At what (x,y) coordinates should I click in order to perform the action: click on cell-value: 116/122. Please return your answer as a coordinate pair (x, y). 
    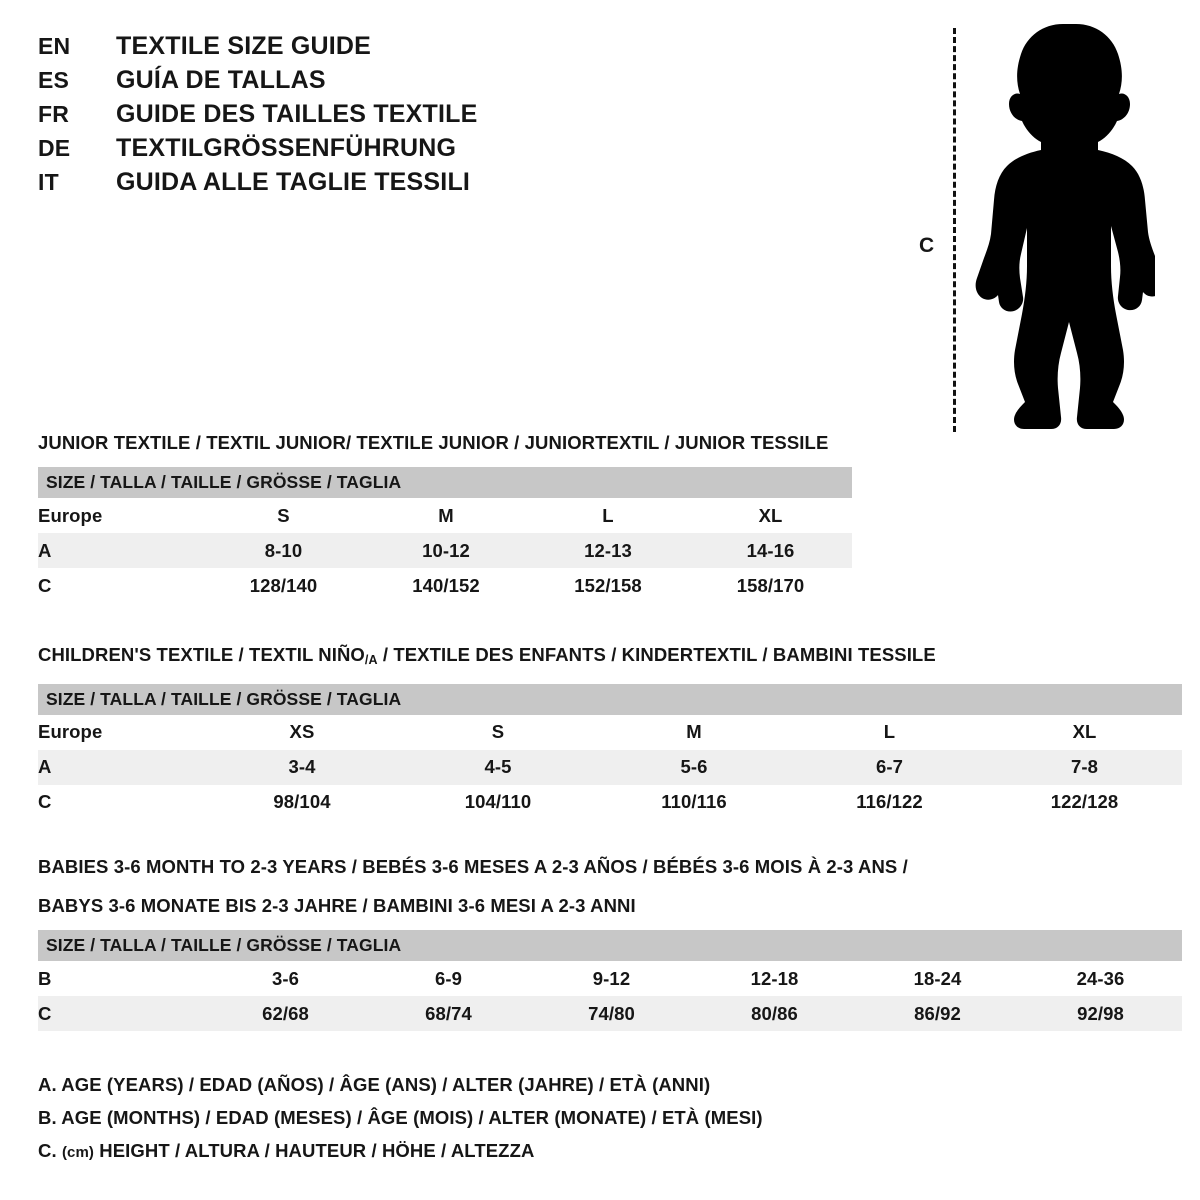
    Looking at the image, I should click on (889, 802).